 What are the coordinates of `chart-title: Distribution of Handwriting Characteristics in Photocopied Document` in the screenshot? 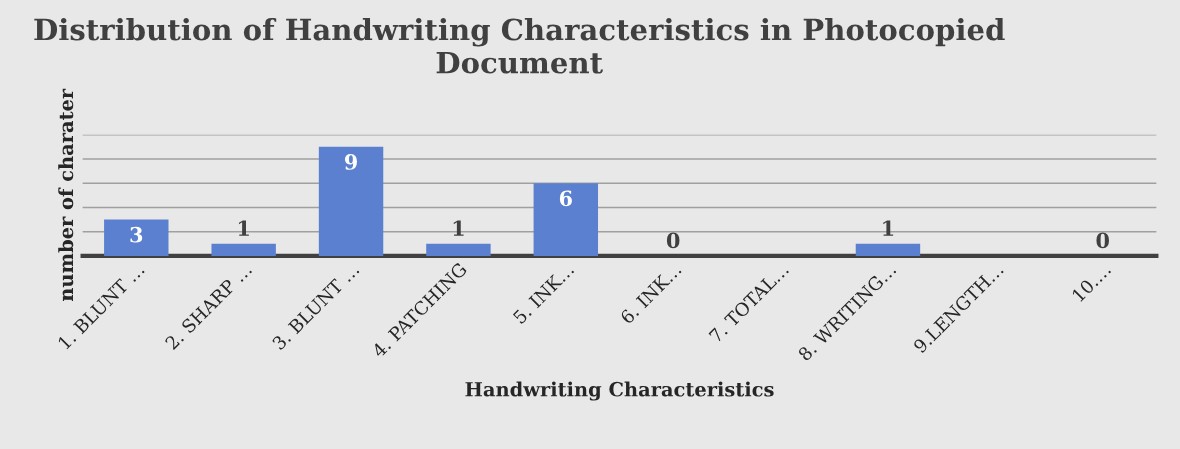 It's located at (519, 45).